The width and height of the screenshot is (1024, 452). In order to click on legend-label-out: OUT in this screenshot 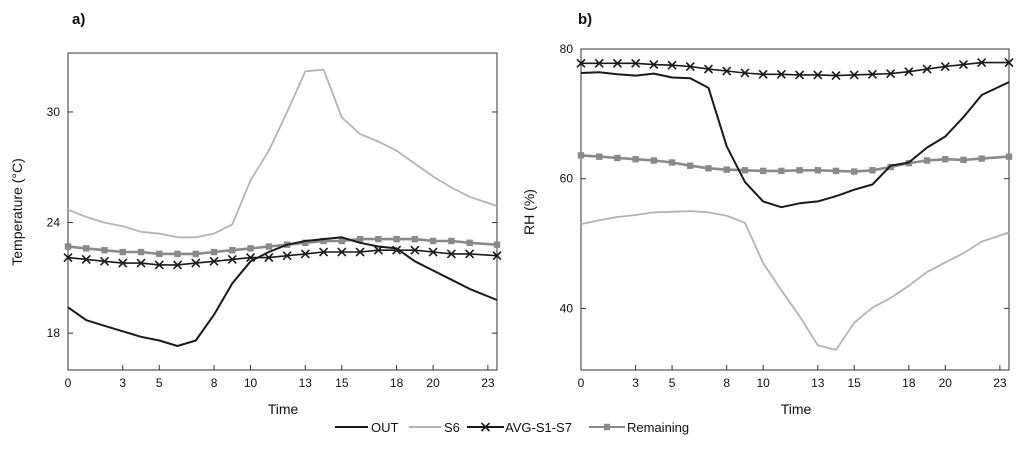, I will do `click(385, 427)`.